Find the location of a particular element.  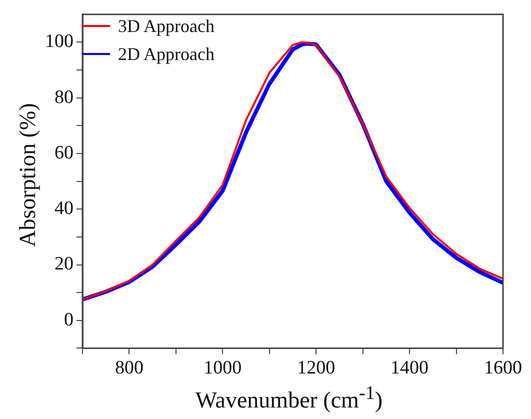

x-tick-label: 1400 is located at coordinates (409, 368).